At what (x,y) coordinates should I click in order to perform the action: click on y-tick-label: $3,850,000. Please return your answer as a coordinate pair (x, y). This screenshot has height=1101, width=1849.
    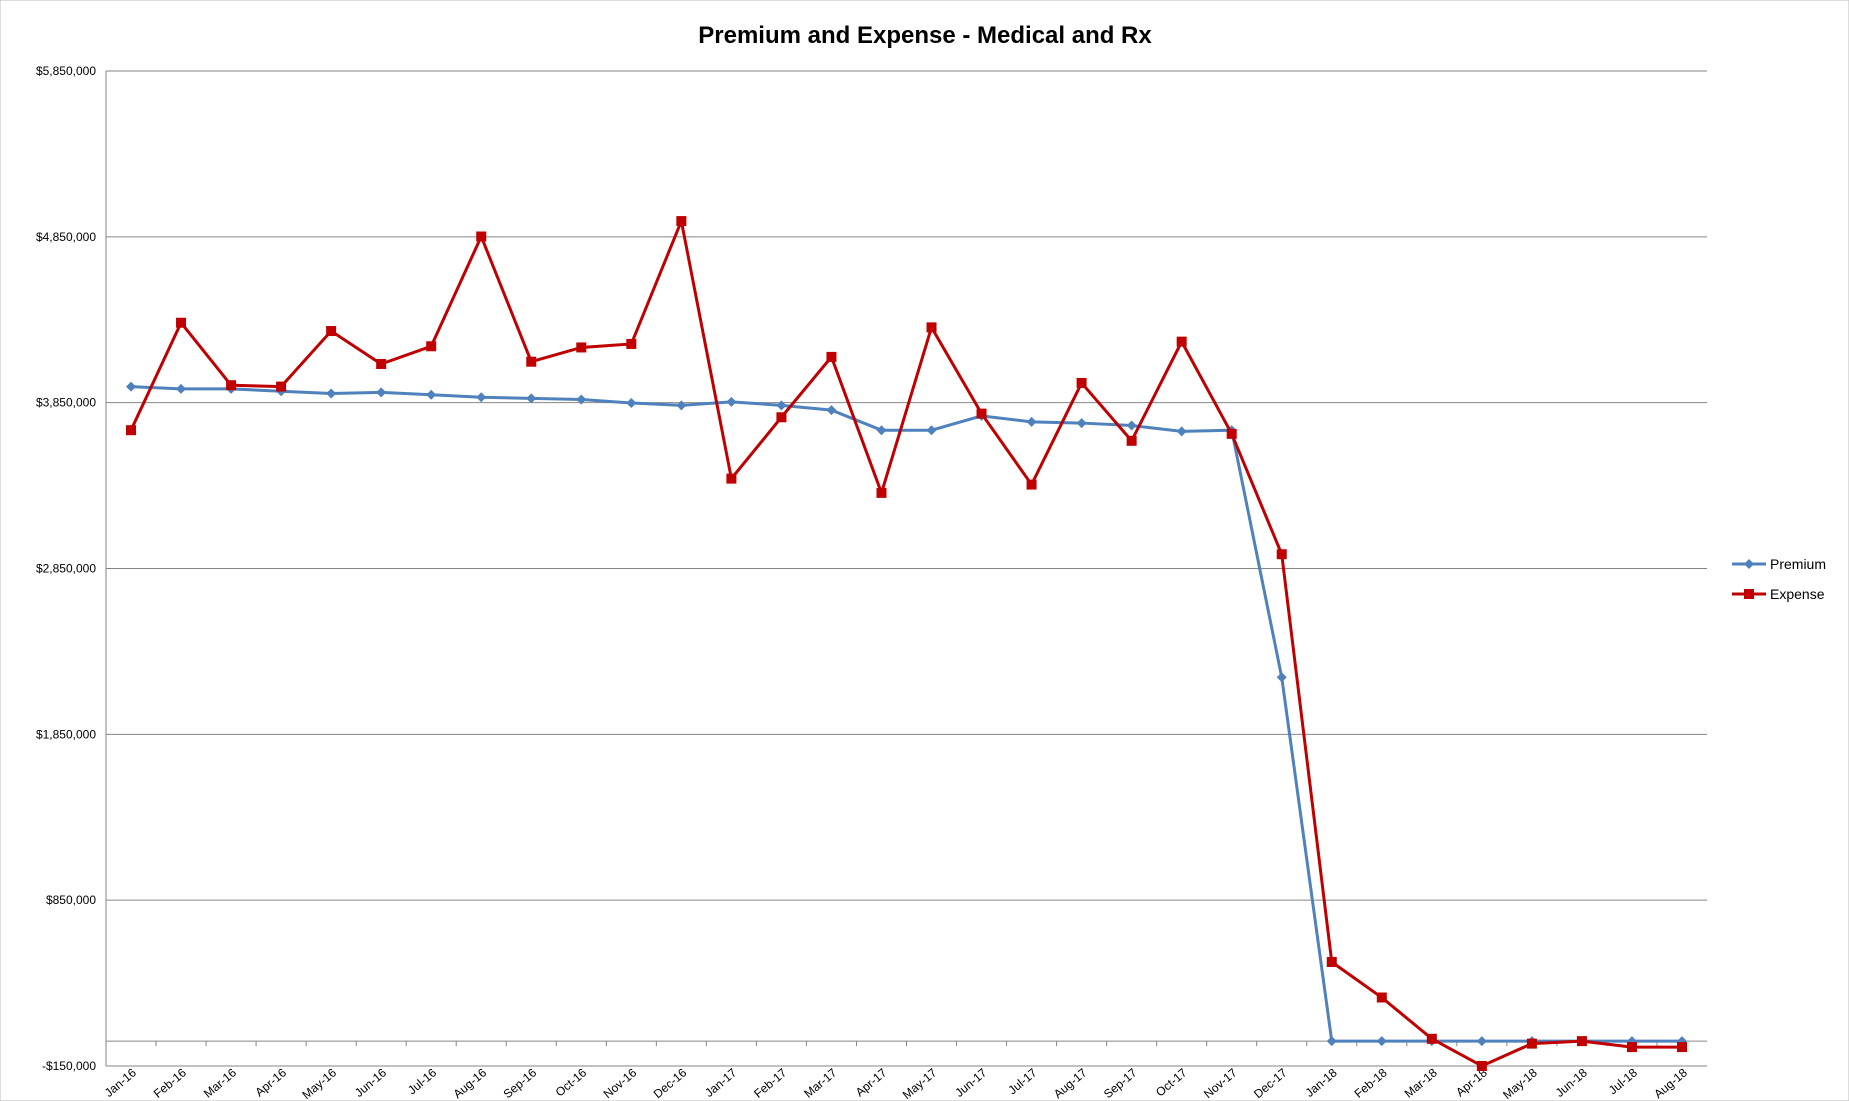
    Looking at the image, I should click on (66, 403).